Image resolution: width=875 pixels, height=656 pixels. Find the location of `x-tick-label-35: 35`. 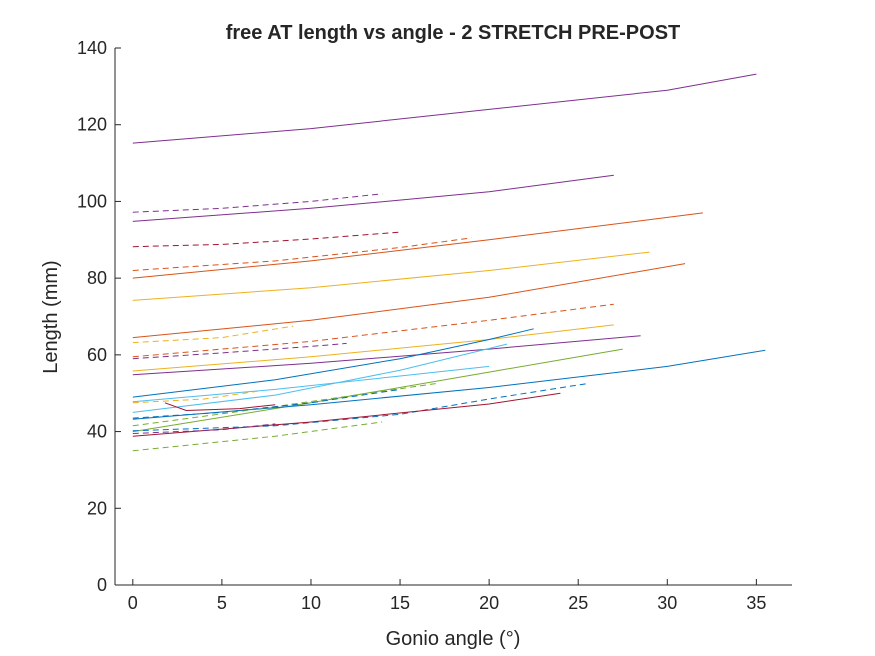

x-tick-label-35: 35 is located at coordinates (756, 603).